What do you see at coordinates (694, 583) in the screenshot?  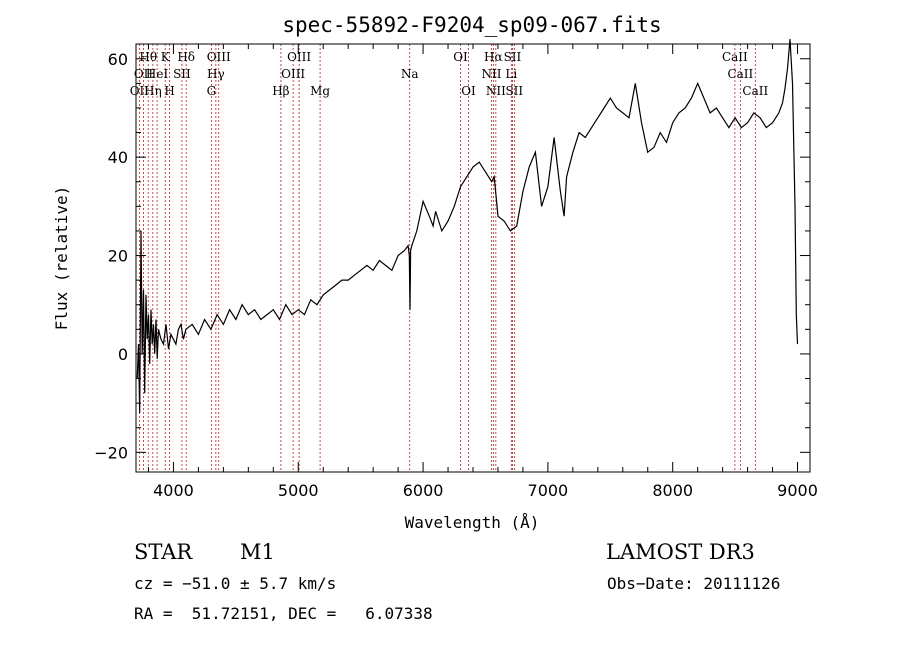 I see `obs-date: Obs−Date: 20111126` at bounding box center [694, 583].